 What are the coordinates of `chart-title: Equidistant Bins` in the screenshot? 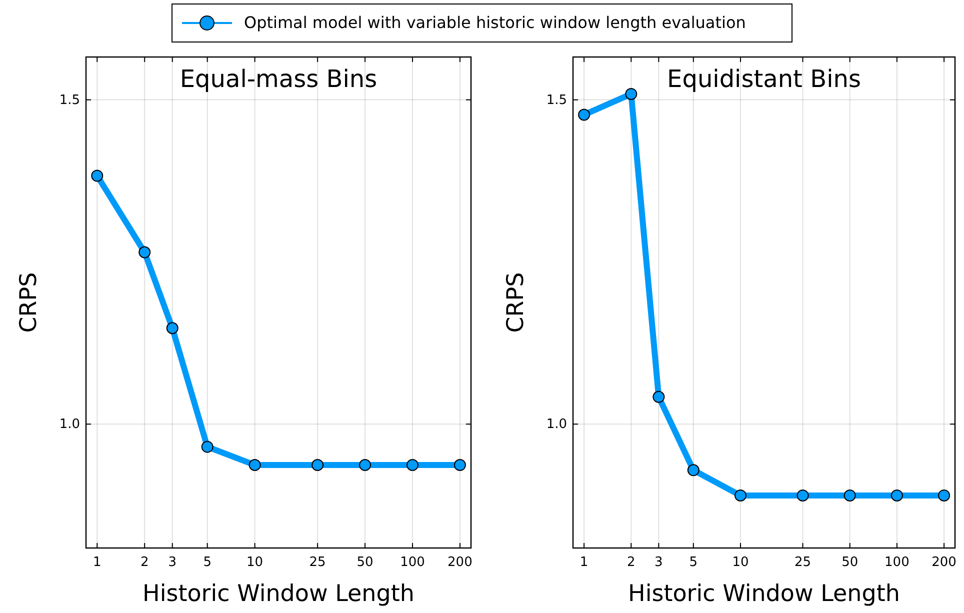 It's located at (764, 79).